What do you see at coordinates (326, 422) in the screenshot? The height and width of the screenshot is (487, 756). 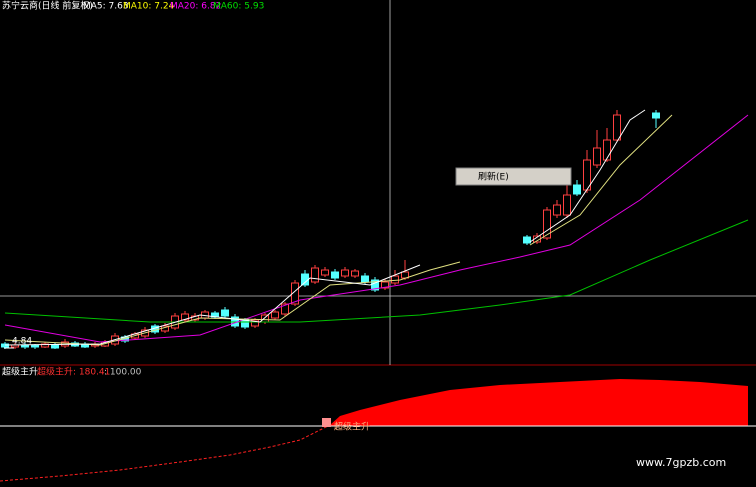 I see `signal-marker` at bounding box center [326, 422].